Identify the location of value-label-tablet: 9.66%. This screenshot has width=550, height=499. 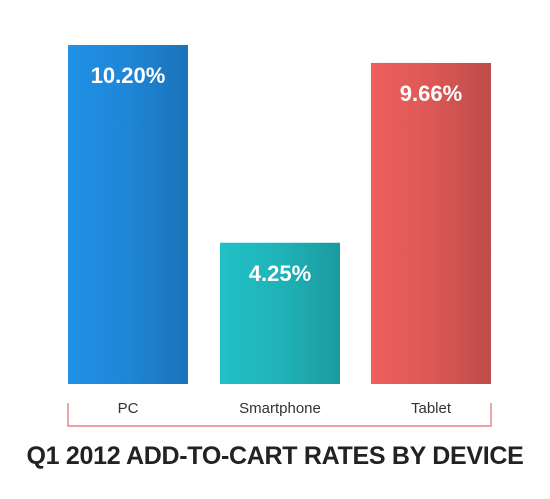
(431, 93).